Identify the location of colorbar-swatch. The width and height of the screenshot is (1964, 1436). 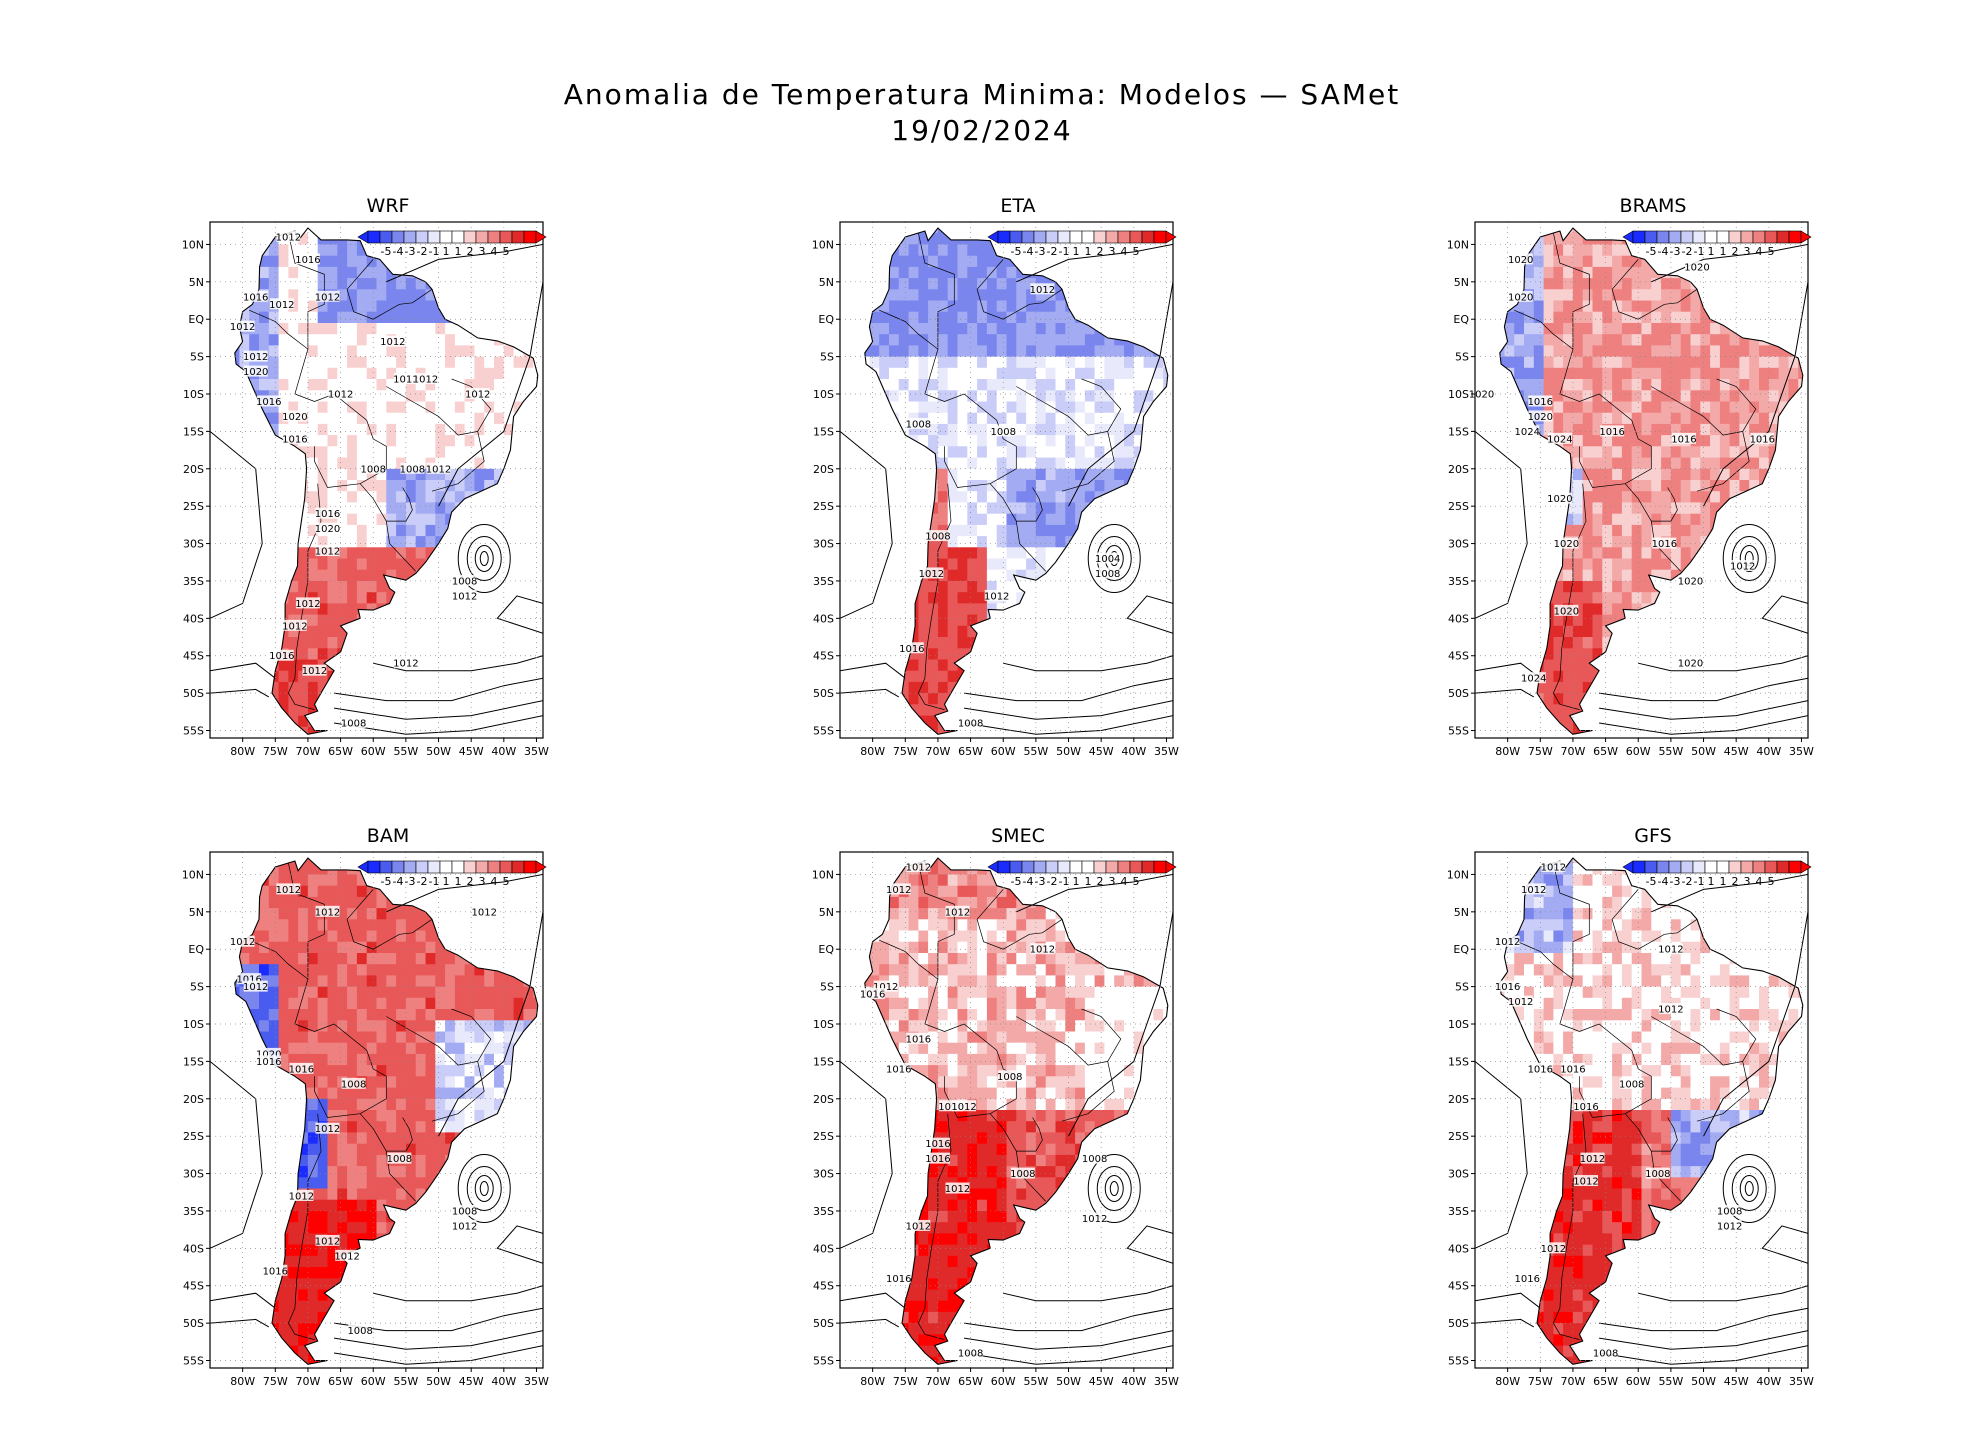
(422, 237).